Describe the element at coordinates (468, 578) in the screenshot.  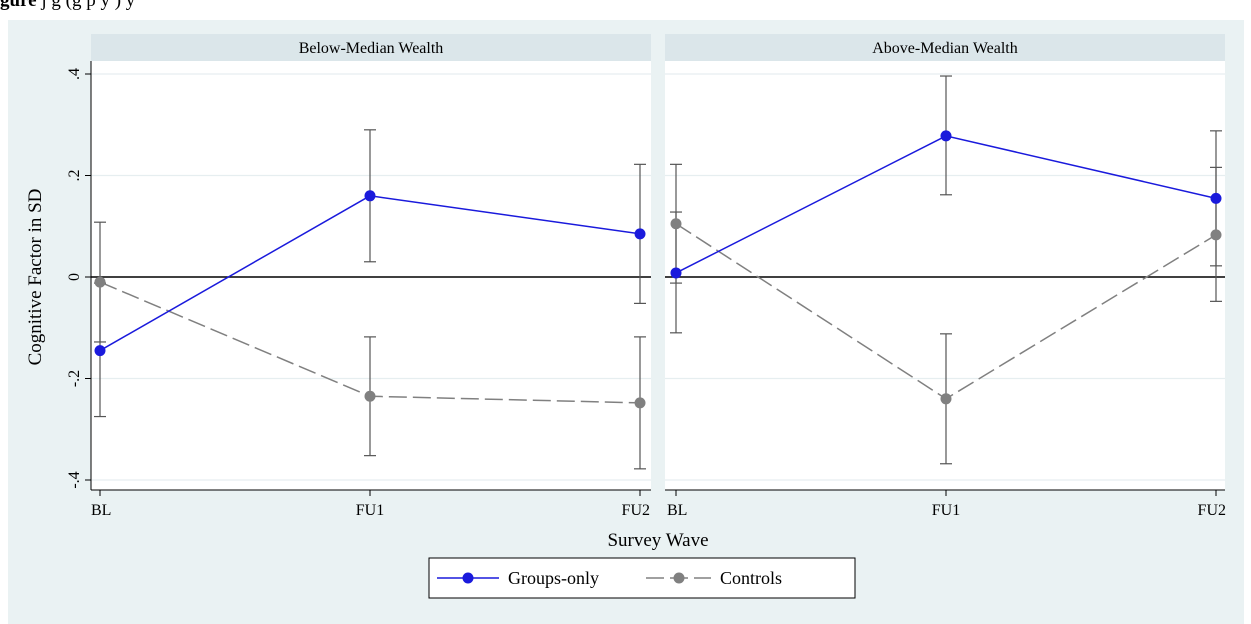
I see `legend-marker-groups-only` at that location.